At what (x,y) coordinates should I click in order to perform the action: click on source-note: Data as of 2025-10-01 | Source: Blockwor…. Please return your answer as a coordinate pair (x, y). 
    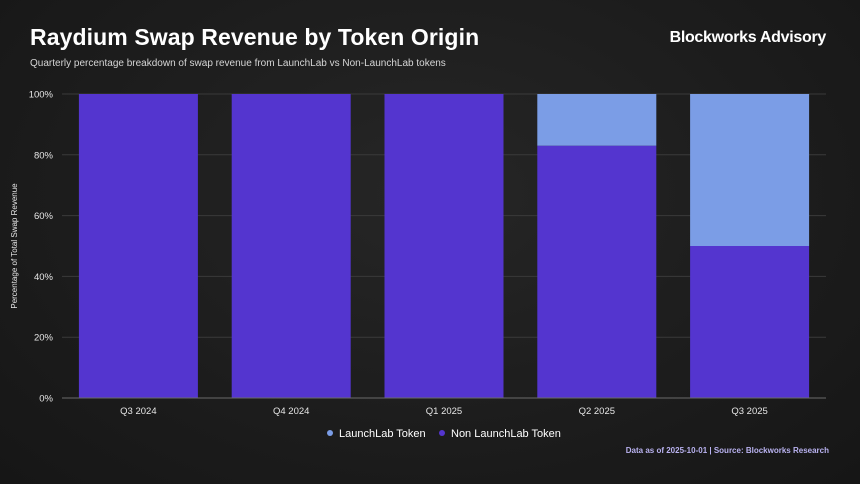
    Looking at the image, I should click on (727, 450).